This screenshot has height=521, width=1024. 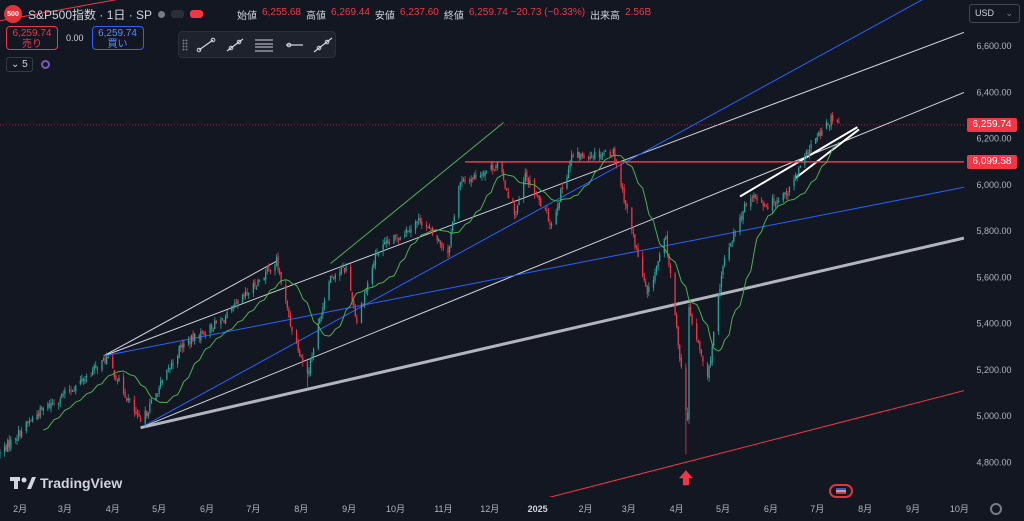 I want to click on ohlc-high-value: 6,269.44, so click(x=350, y=12).